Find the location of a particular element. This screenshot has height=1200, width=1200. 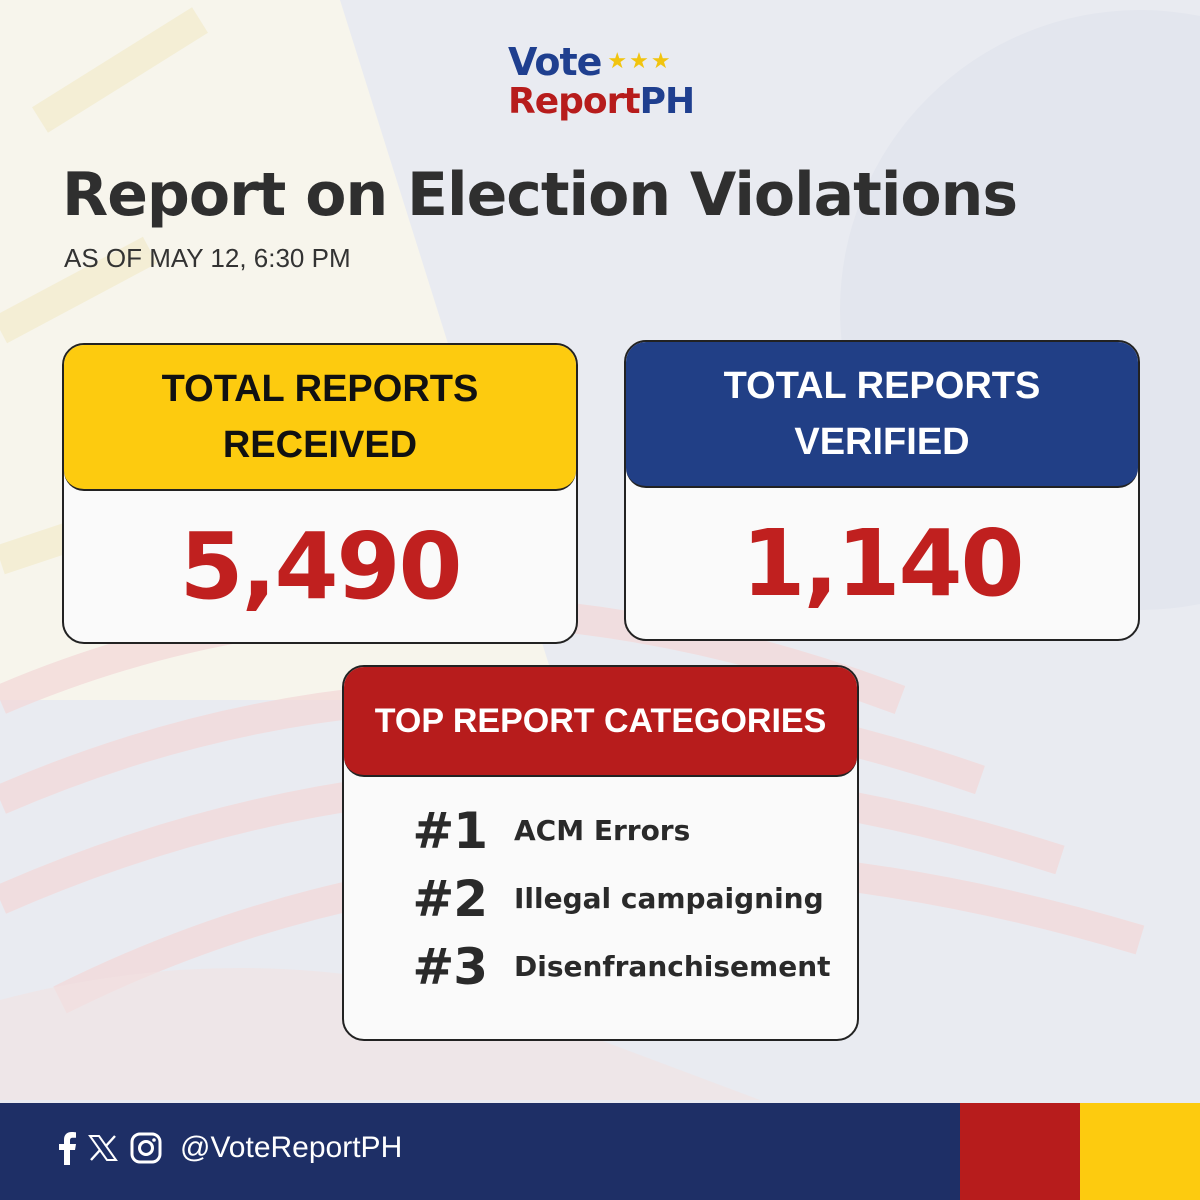

category-row: #1 ACM Errors is located at coordinates (600, 831).